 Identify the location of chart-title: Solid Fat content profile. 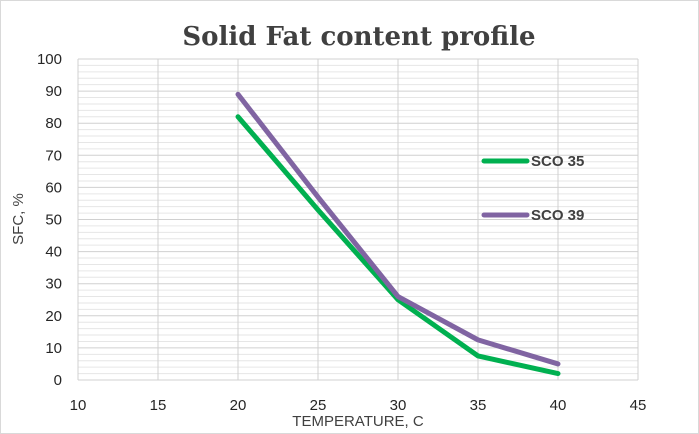
(358, 37).